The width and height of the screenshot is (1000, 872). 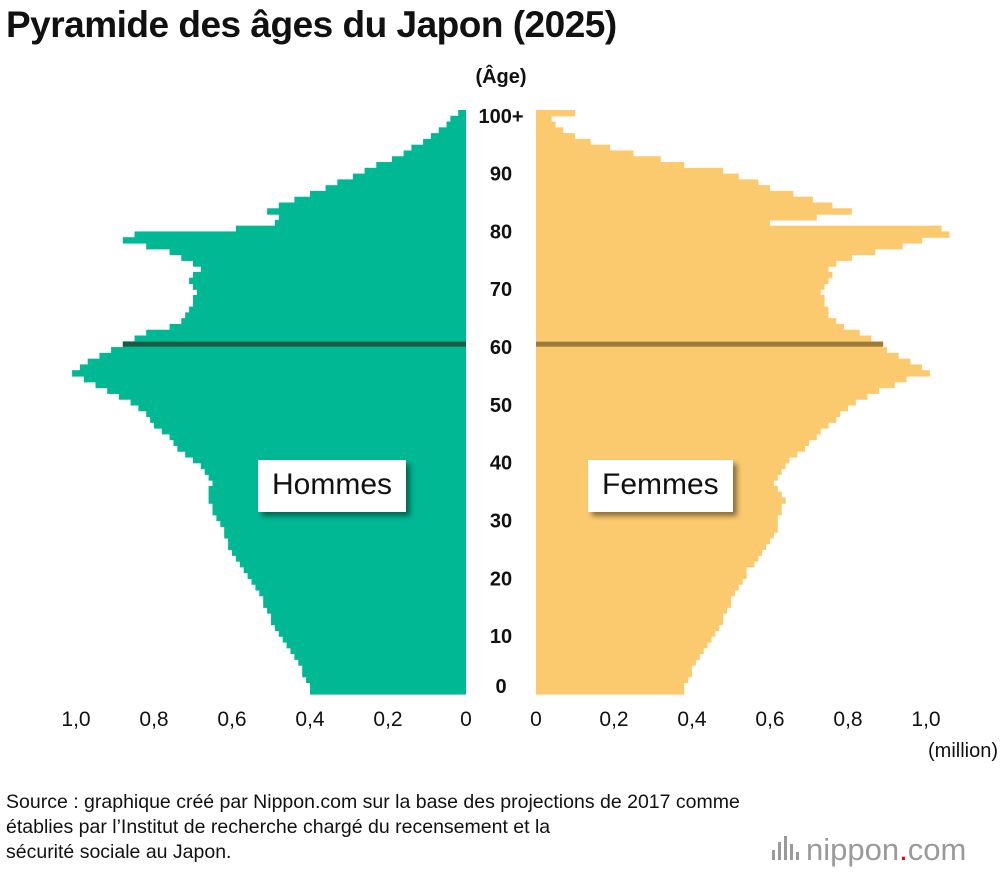 What do you see at coordinates (387, 719) in the screenshot?
I see `x-tick-left-4: 0,2` at bounding box center [387, 719].